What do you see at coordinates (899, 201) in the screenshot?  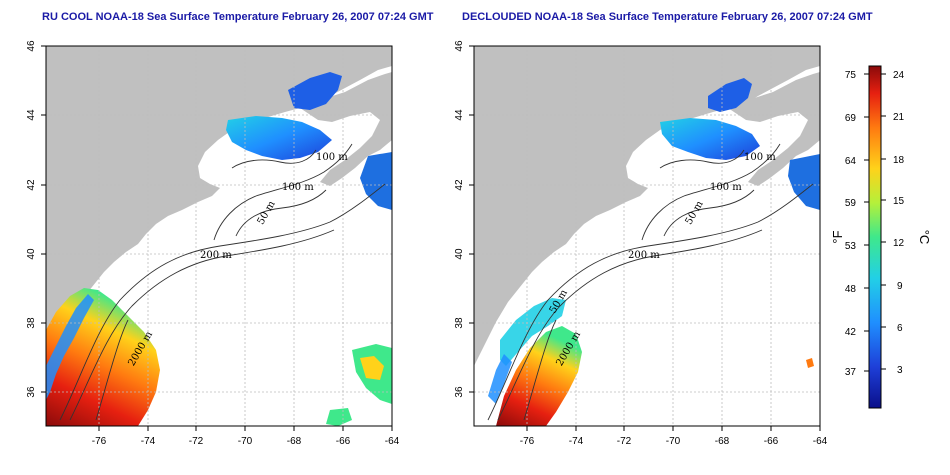 I see `colorbar-c-tick: 15` at bounding box center [899, 201].